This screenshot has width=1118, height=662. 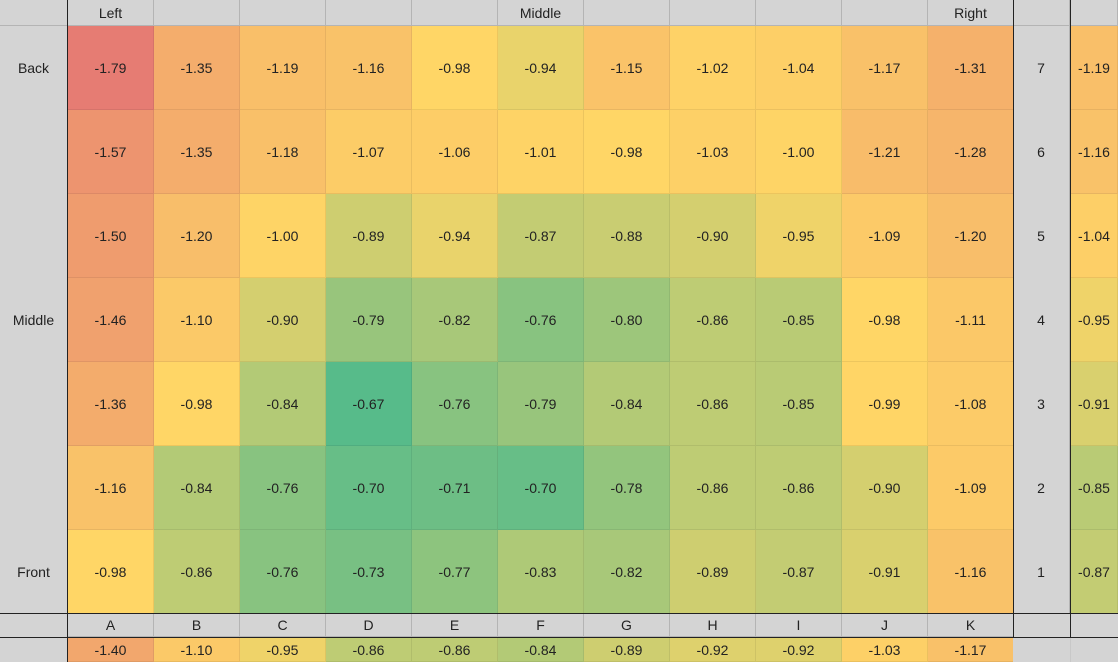 I want to click on row-number: 6, so click(x=1041, y=152).